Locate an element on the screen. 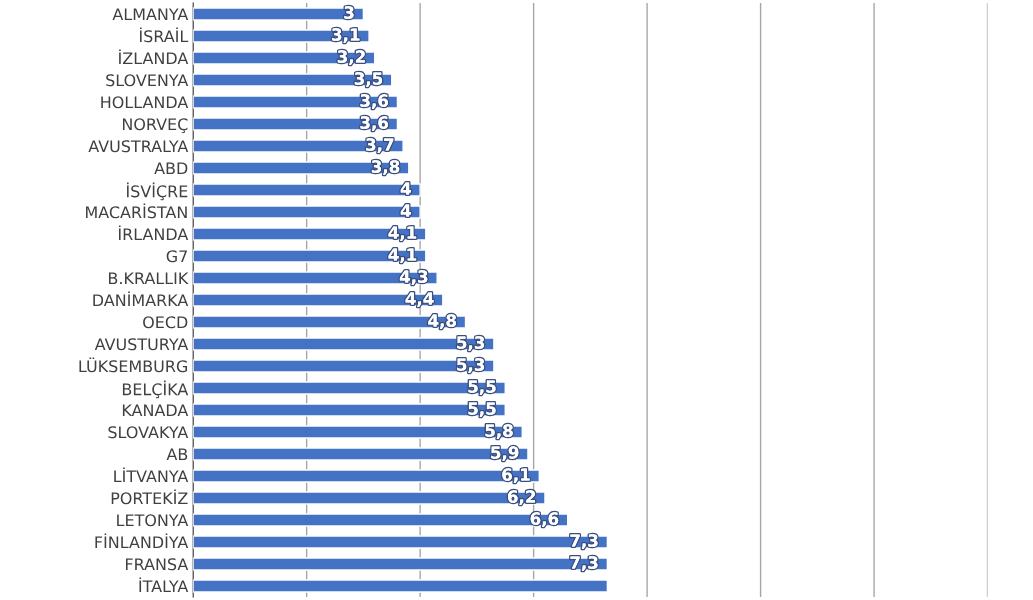 The height and width of the screenshot is (600, 1033). data-label: 4,4 is located at coordinates (419, 299).